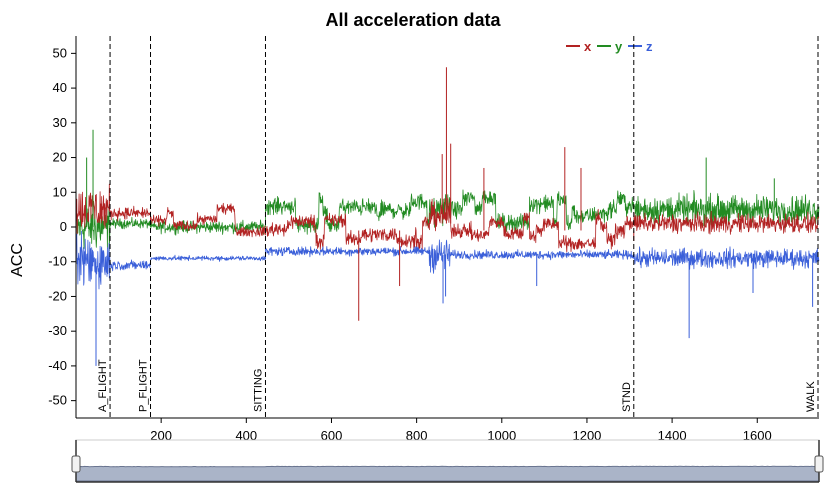 Image resolution: width=831 pixels, height=497 pixels. I want to click on y-tick-label: 40, so click(60, 87).